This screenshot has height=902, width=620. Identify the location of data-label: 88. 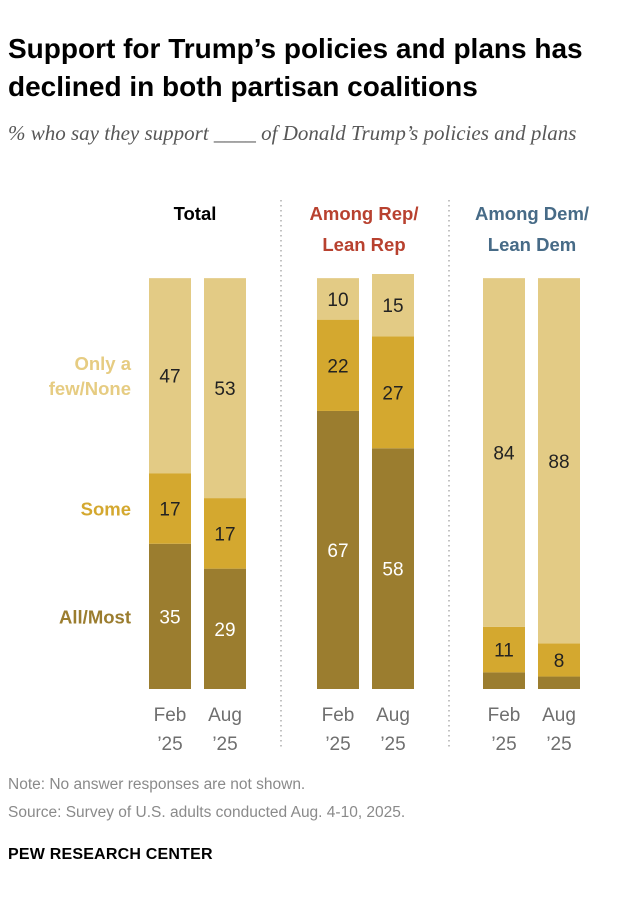
(558, 462).